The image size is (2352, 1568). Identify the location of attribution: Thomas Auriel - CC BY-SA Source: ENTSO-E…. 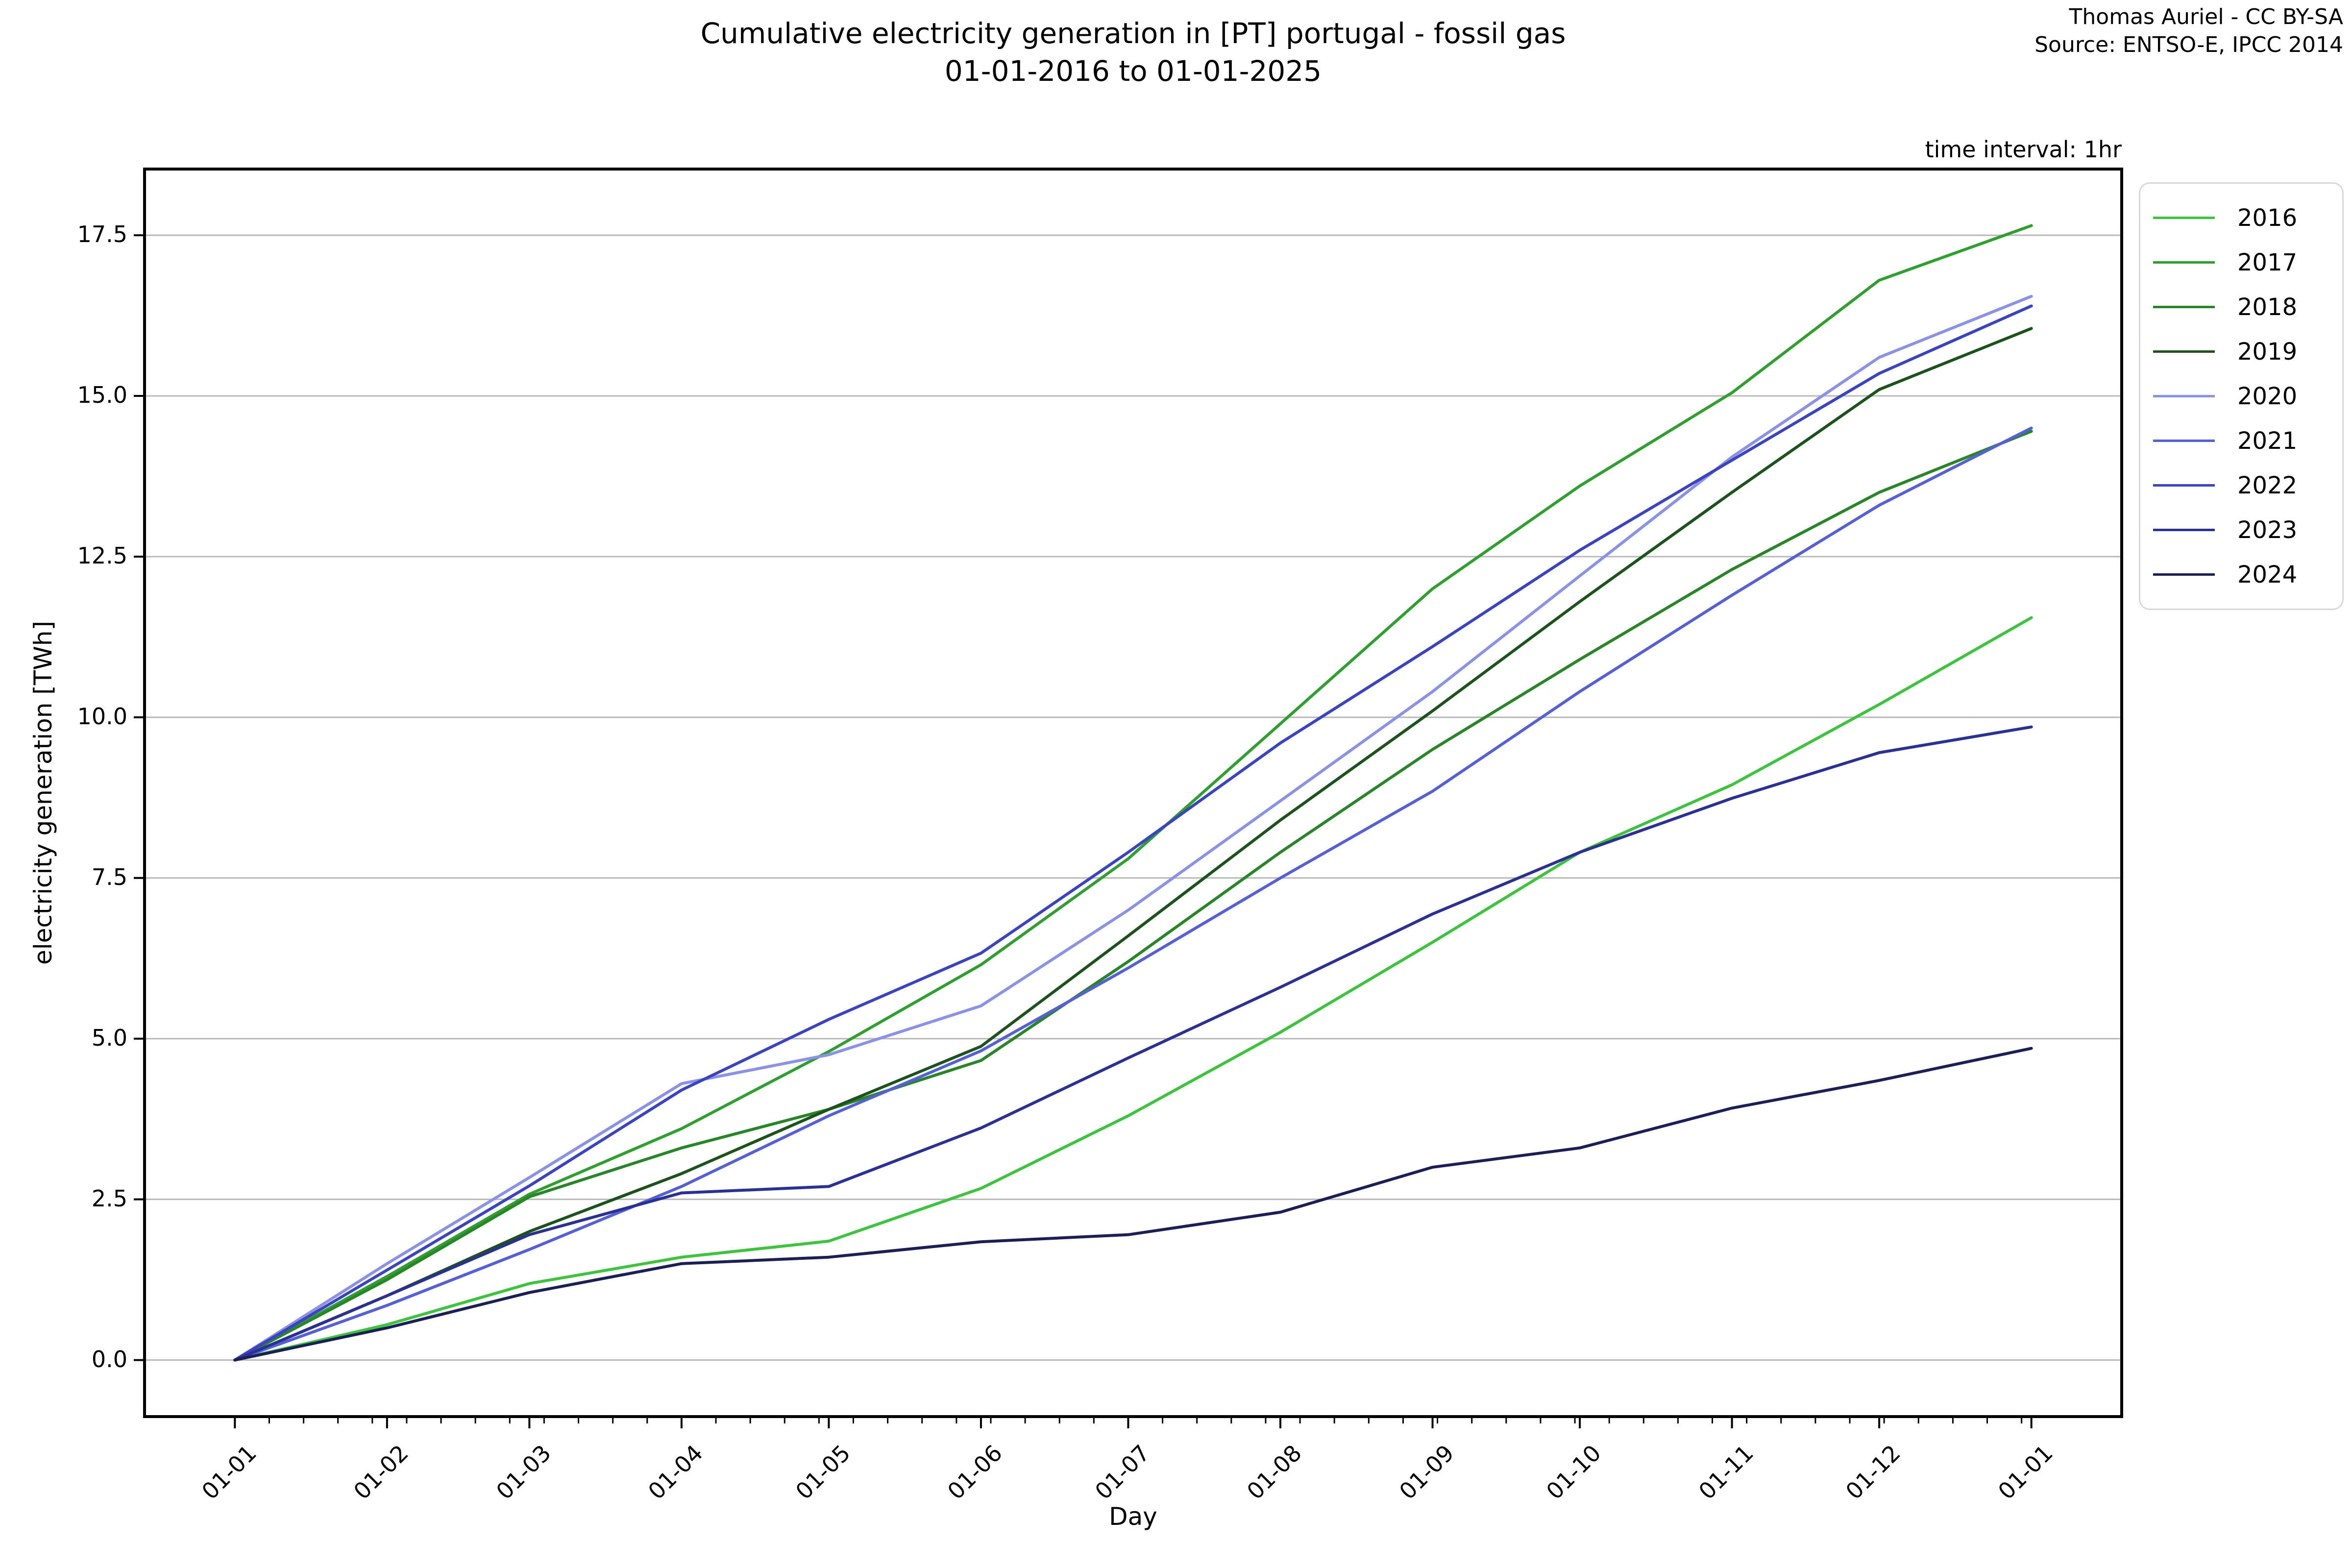
(2188, 31).